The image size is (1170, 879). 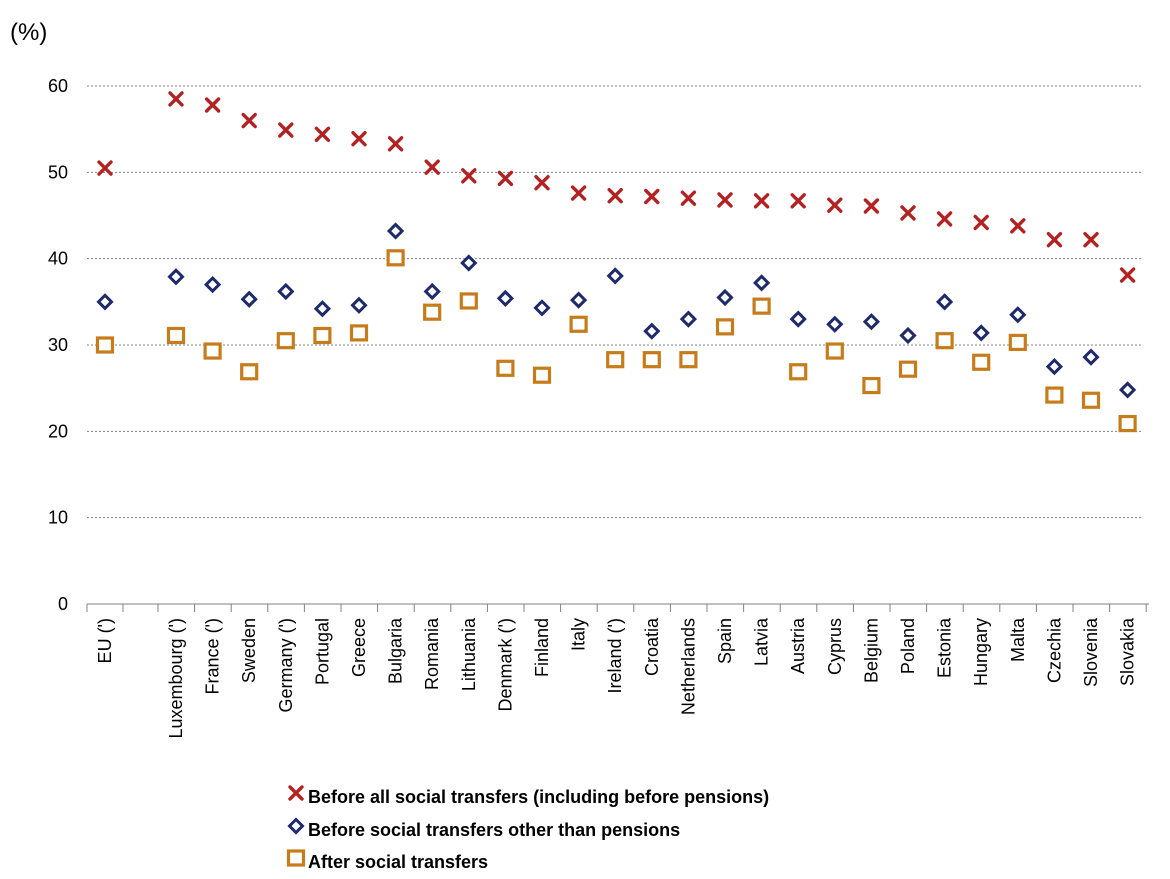 What do you see at coordinates (286, 665) in the screenshot?
I see `x-tick-label: Germany (')` at bounding box center [286, 665].